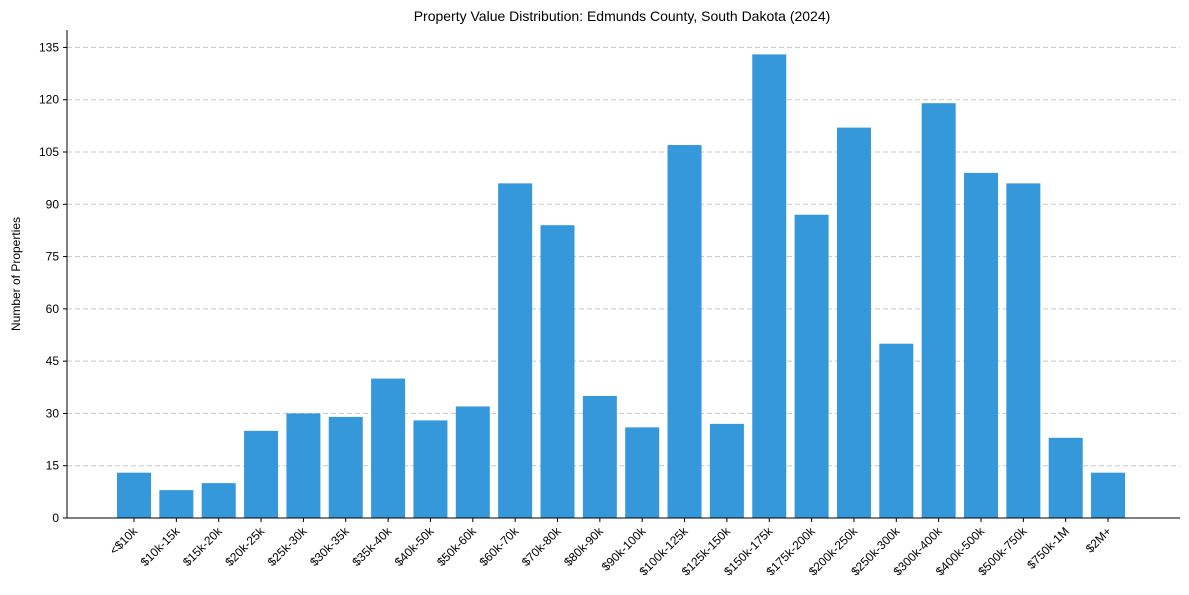  I want to click on y-tick-label: 75, so click(53, 257).